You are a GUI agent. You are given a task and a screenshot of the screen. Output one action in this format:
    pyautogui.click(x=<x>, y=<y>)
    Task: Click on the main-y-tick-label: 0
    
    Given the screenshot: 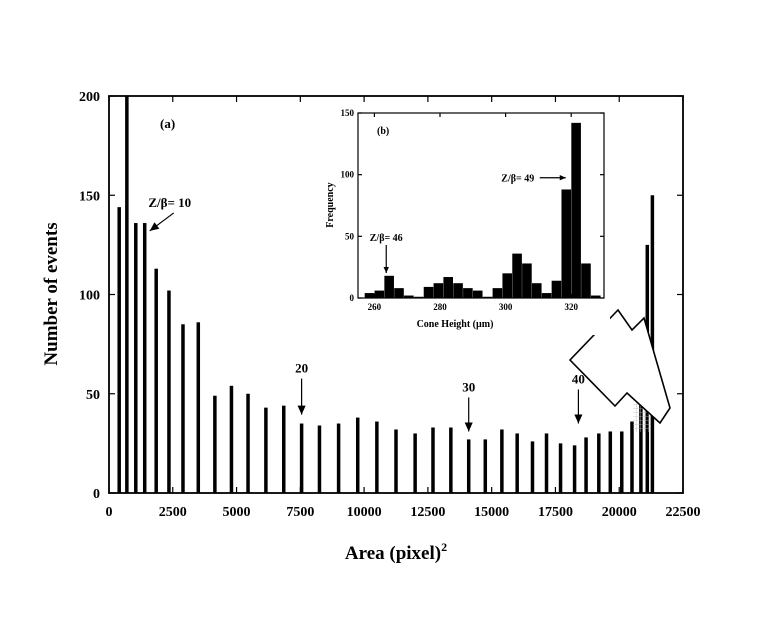 What is the action you would take?
    pyautogui.click(x=96, y=494)
    